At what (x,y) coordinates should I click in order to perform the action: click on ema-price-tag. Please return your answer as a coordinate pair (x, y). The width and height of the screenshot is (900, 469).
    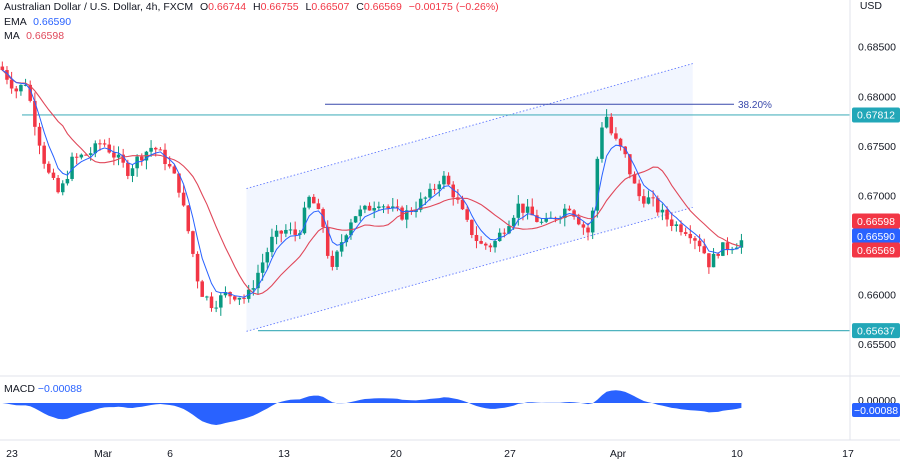
    Looking at the image, I should click on (876, 236).